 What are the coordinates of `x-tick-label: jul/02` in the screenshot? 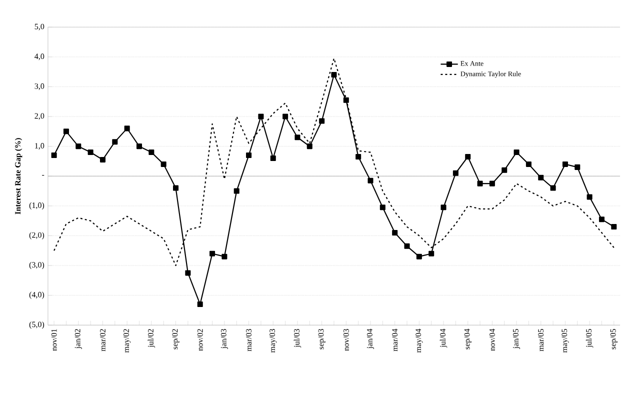 It's located at (152, 338).